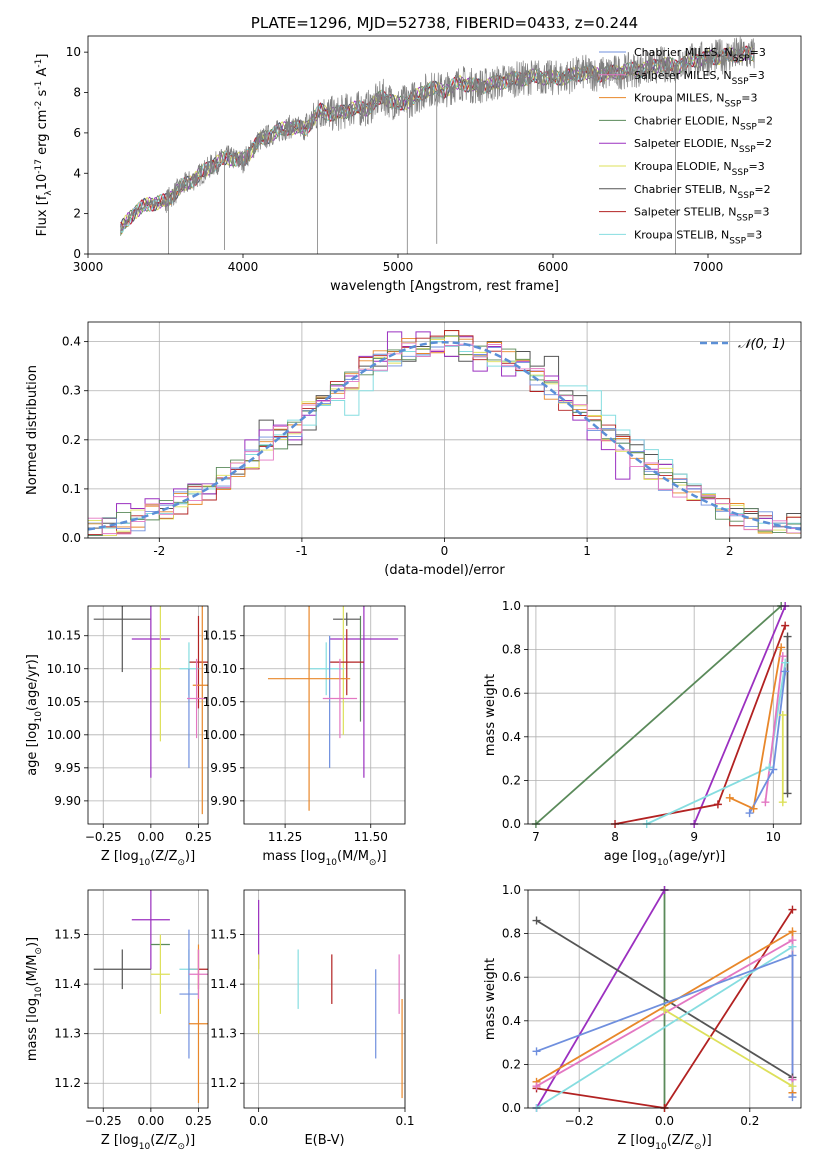 The width and height of the screenshot is (819, 1170). What do you see at coordinates (64, 669) in the screenshot?
I see `y-tick-label: 10.10` at bounding box center [64, 669].